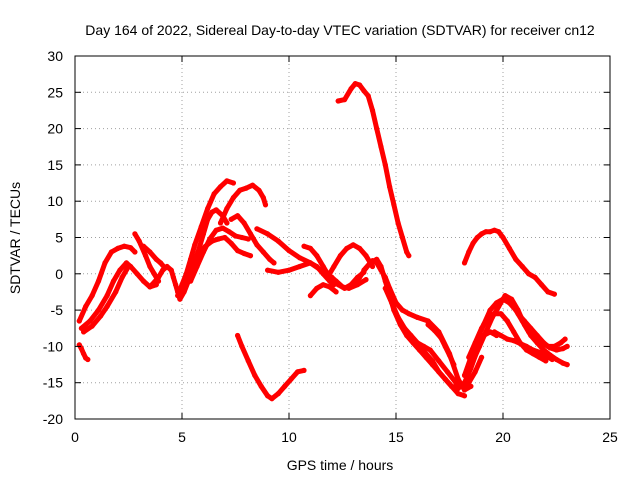  I want to click on x-axis-title: GPS time / hours, so click(340, 465).